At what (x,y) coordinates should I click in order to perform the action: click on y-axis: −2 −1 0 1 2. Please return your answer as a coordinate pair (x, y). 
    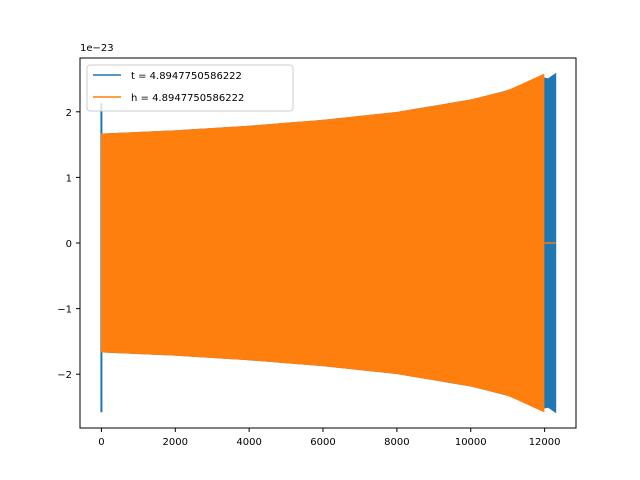
    Looking at the image, I should click on (68, 244).